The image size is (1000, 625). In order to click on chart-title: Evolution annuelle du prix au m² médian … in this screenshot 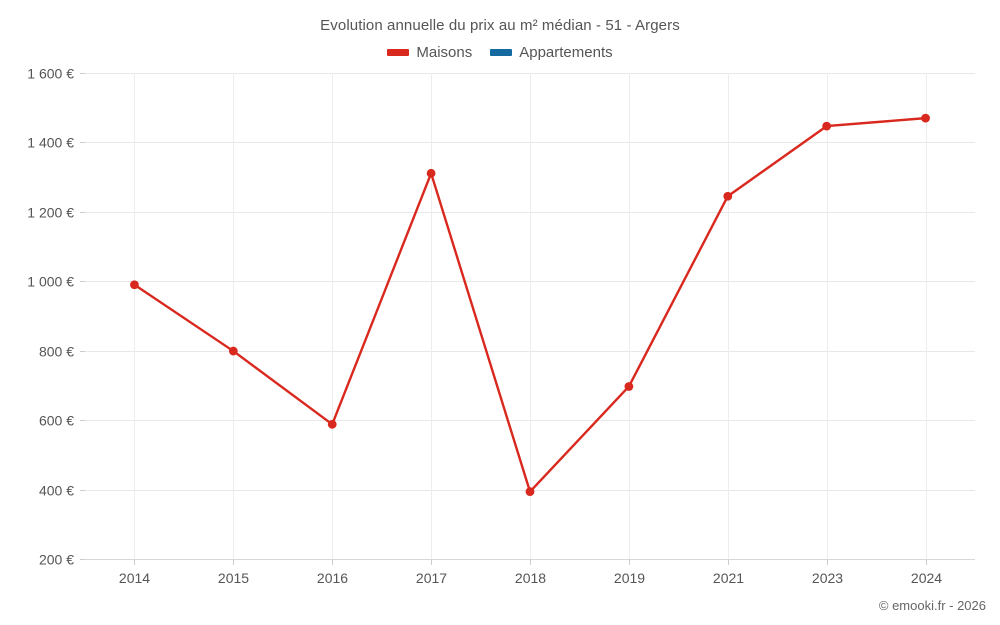, I will do `click(500, 25)`.